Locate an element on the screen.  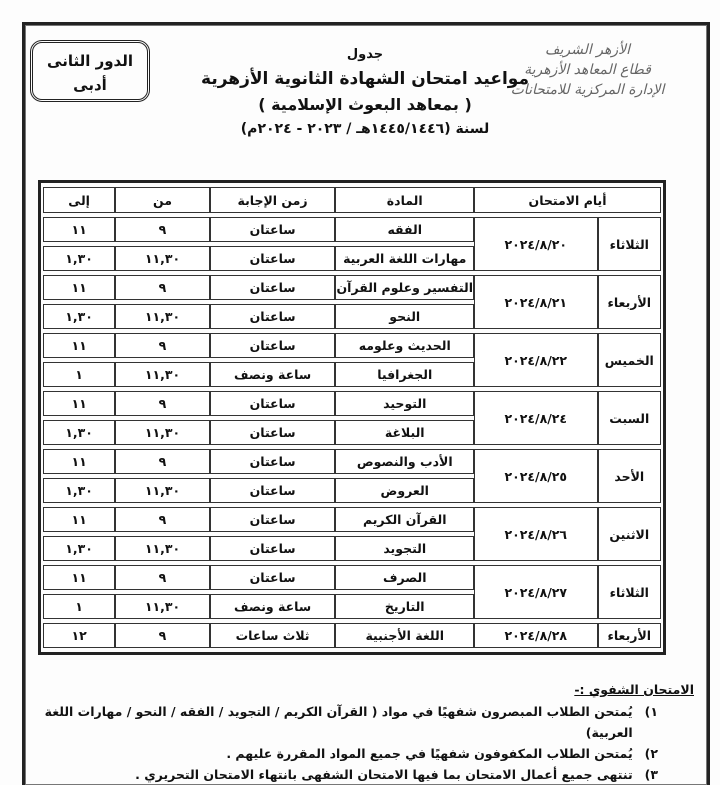
title-small: جدول is located at coordinates (365, 54).